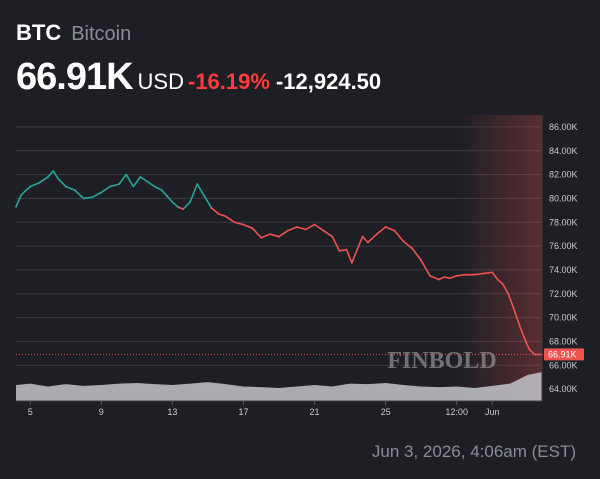  I want to click on last-price-tag, so click(564, 354).